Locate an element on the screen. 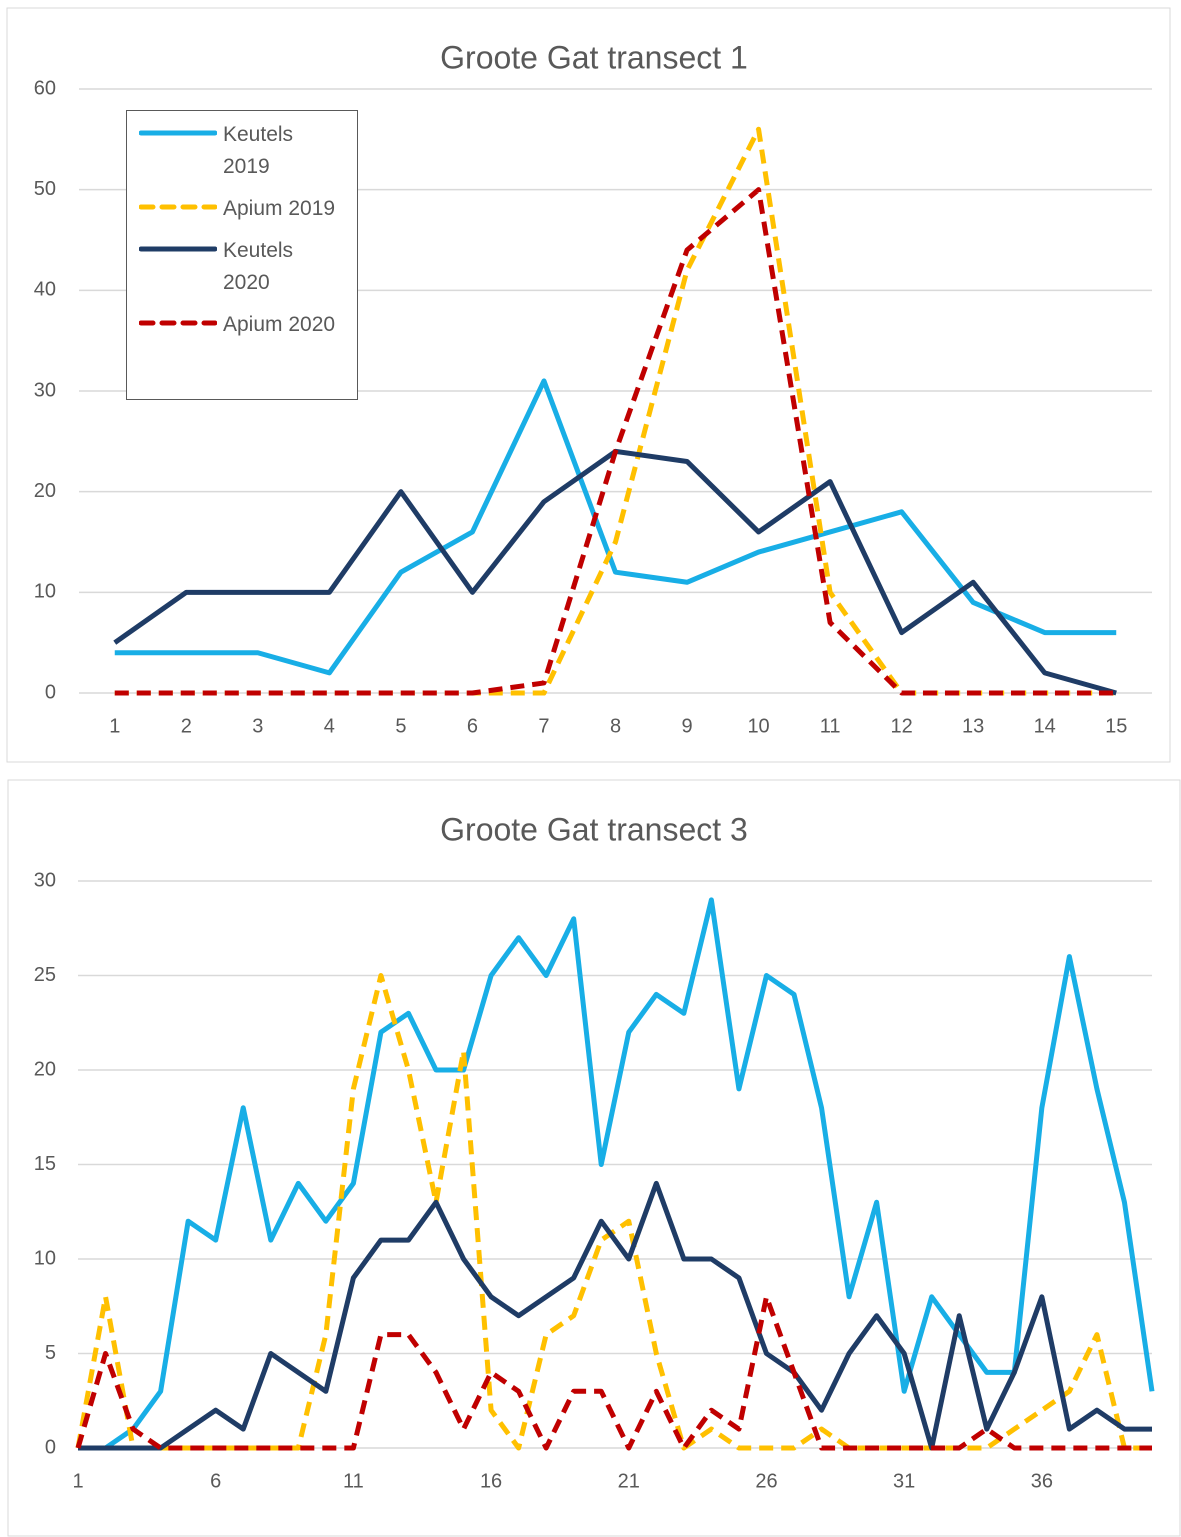 The image size is (1181, 1537). x-tick-label: 12 is located at coordinates (902, 726).